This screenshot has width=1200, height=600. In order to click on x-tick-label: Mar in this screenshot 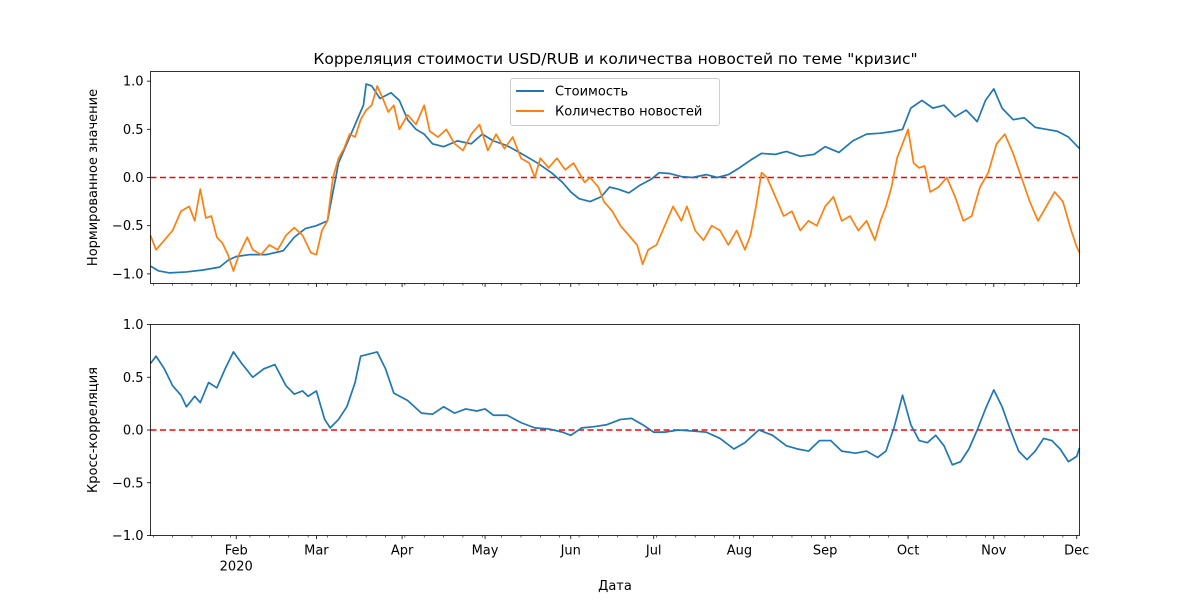, I will do `click(316, 551)`.